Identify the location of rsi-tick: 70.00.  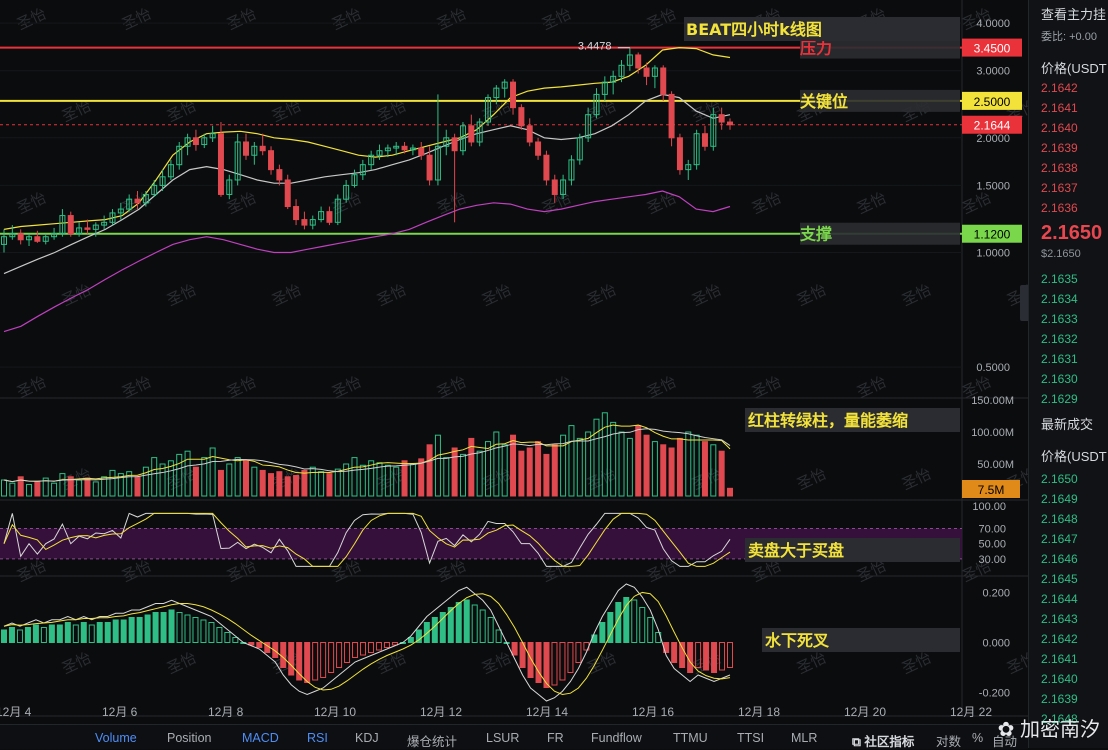
(992, 530).